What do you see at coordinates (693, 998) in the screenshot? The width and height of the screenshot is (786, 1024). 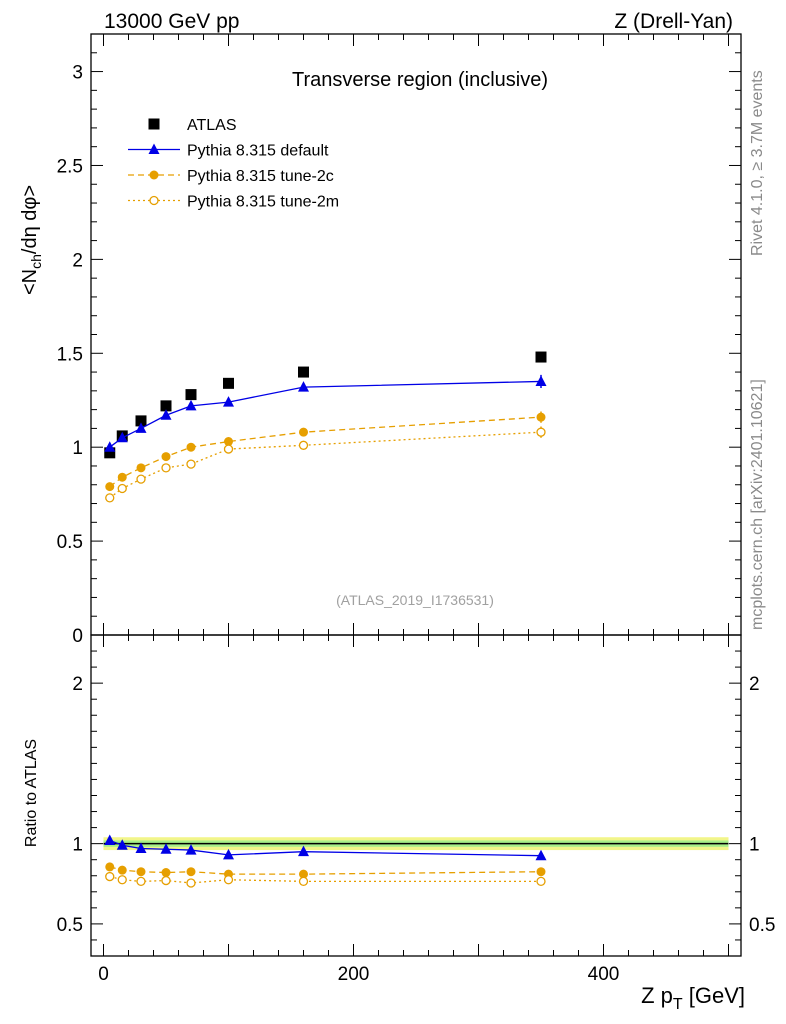 I see `x-axis-label: Z pT [GeV]` at bounding box center [693, 998].